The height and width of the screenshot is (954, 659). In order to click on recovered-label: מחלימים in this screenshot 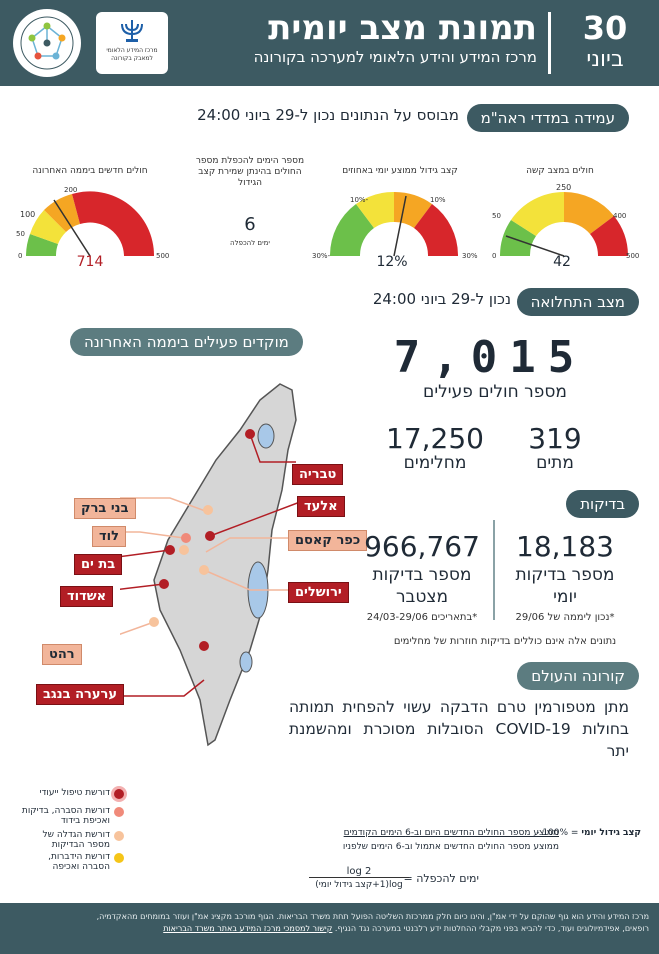, I will do `click(435, 463)`.